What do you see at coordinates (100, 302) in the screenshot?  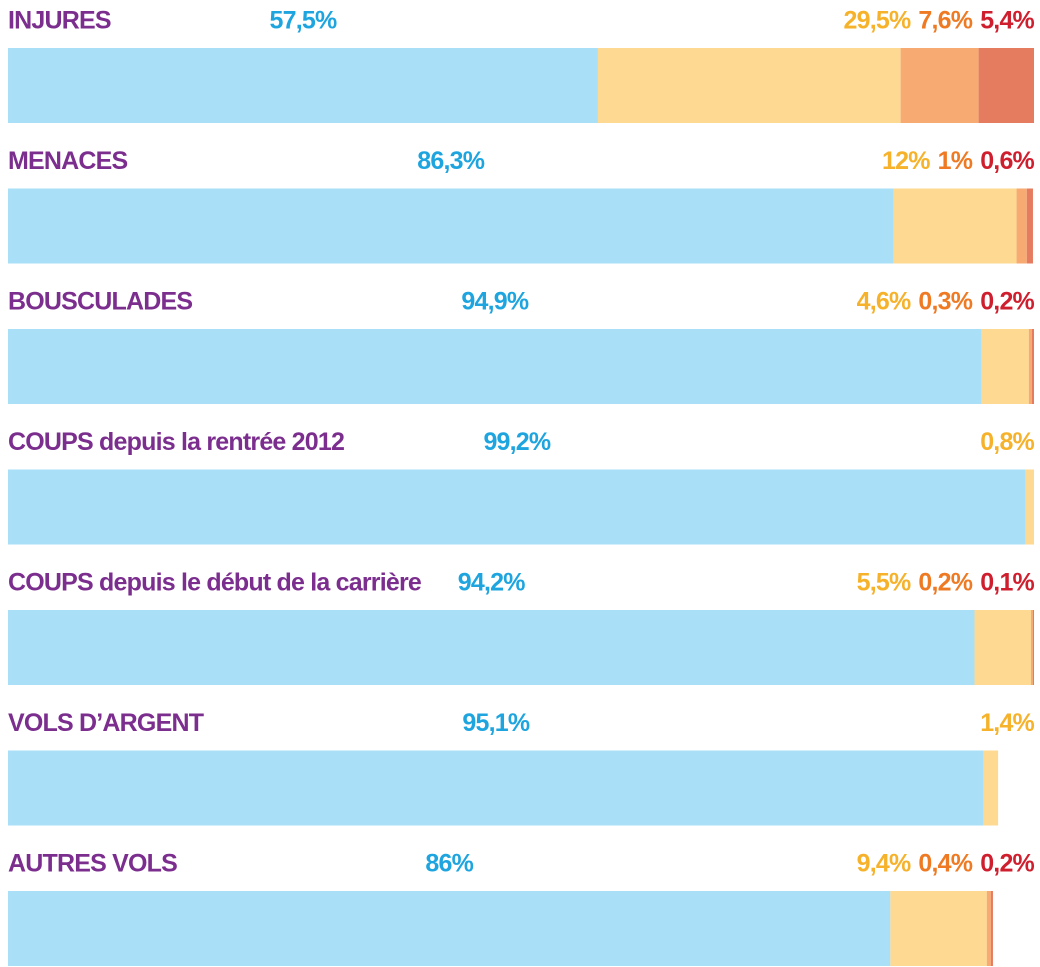 I see `category-label: BOUSCULADES` at bounding box center [100, 302].